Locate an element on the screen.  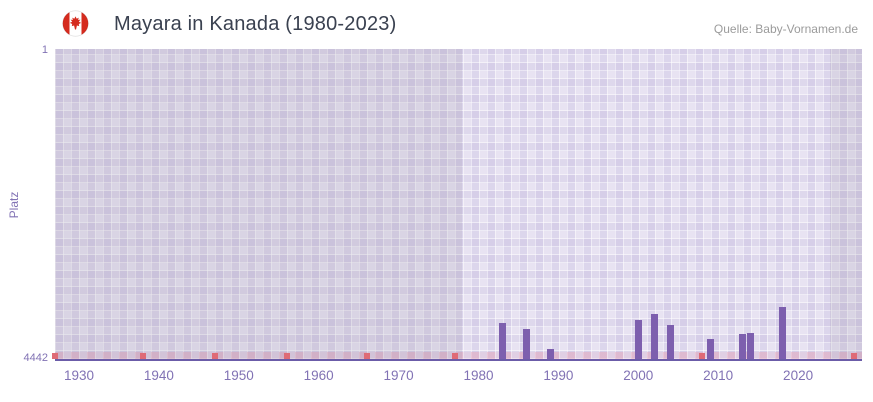
y-tick-max: 1 is located at coordinates (44, 50).